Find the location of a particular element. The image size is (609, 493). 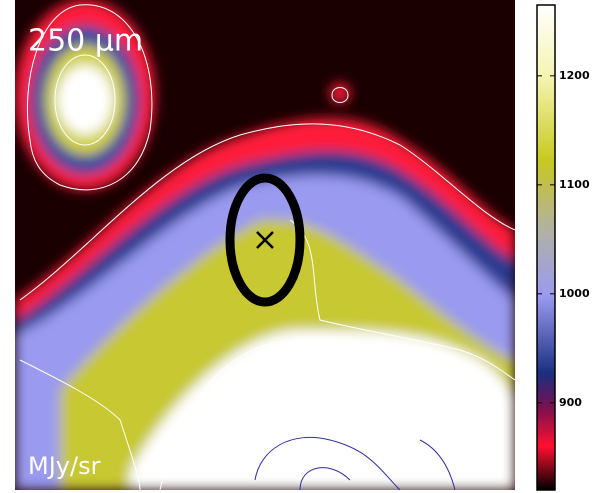

tick-label: 1100 is located at coordinates (574, 184).